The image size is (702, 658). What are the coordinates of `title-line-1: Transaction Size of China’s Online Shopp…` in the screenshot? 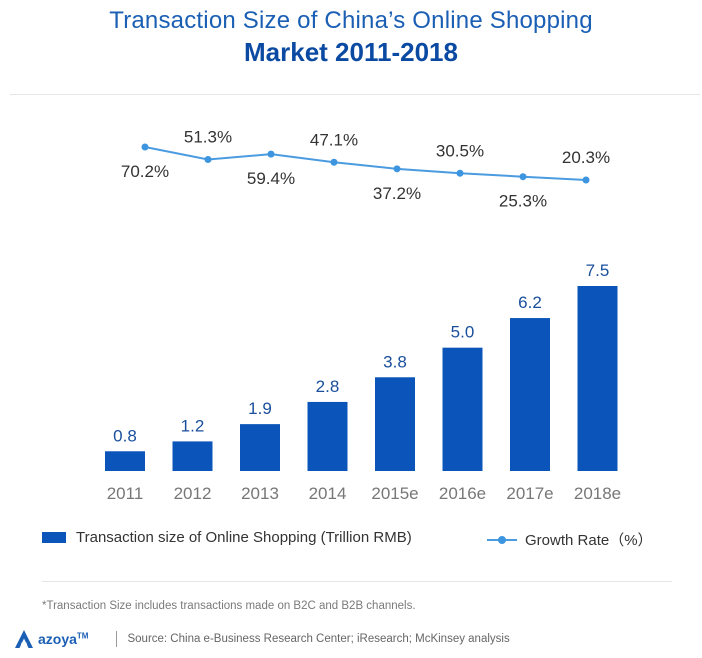 It's located at (351, 20).